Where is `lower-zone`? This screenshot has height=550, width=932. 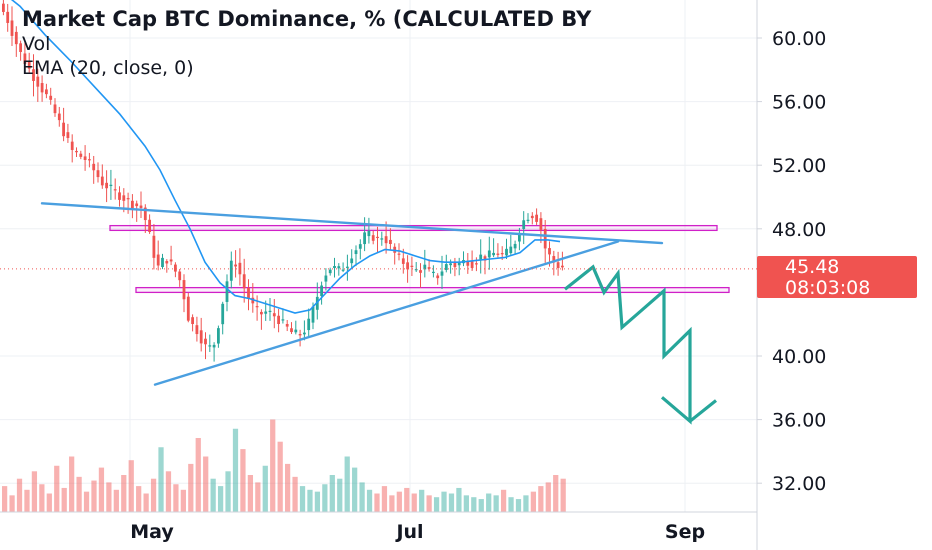
lower-zone is located at coordinates (432, 290).